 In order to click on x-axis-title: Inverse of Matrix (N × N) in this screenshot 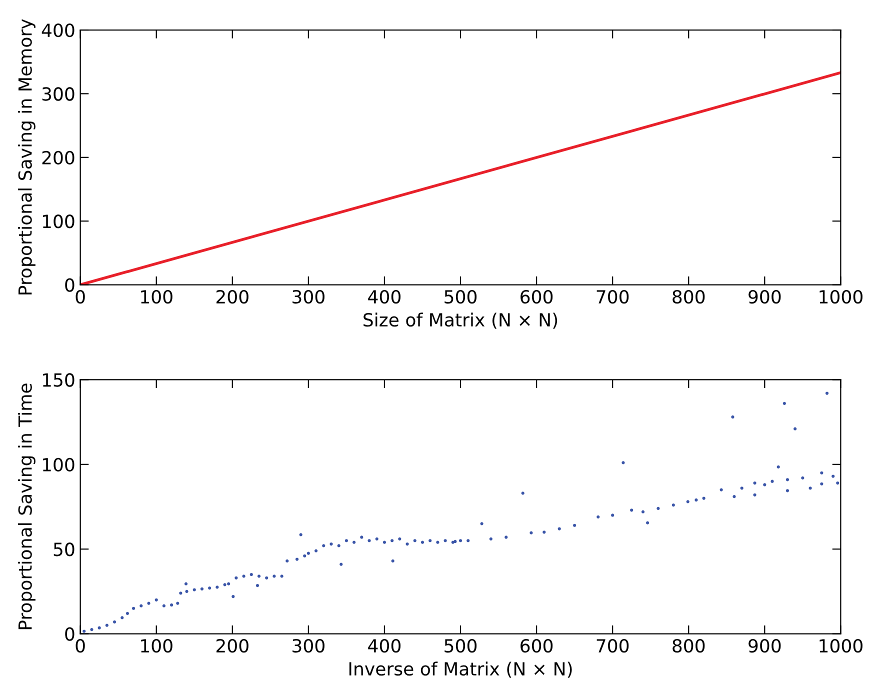, I will do `click(460, 670)`.